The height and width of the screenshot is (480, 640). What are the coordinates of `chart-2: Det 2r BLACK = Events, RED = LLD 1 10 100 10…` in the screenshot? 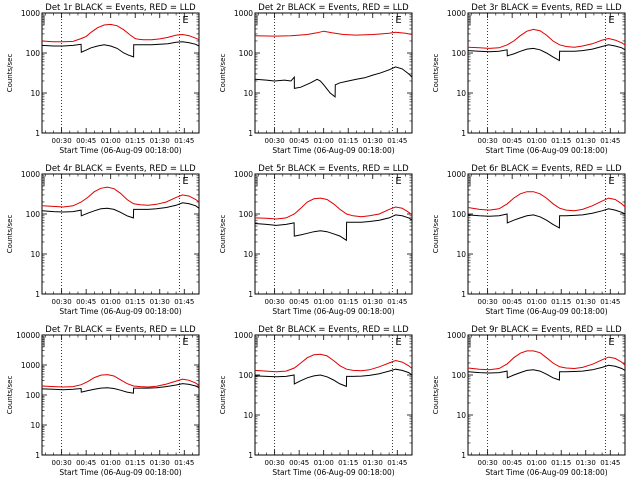 It's located at (316, 79).